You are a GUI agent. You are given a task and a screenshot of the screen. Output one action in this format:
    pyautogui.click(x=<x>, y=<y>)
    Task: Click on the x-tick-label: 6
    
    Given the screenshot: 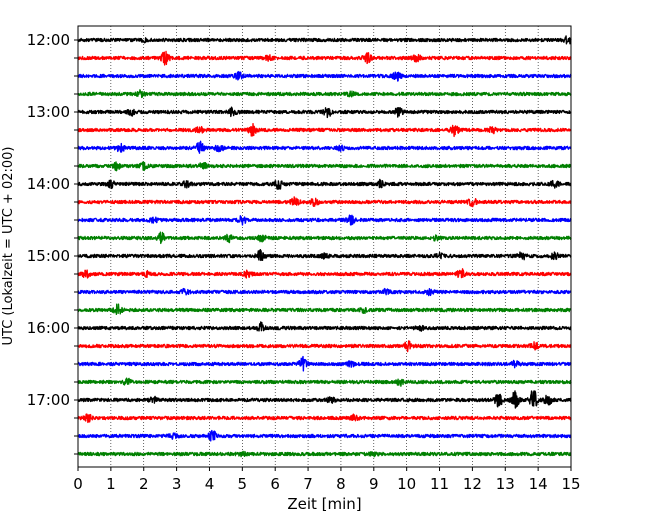 What is the action you would take?
    pyautogui.click(x=275, y=484)
    